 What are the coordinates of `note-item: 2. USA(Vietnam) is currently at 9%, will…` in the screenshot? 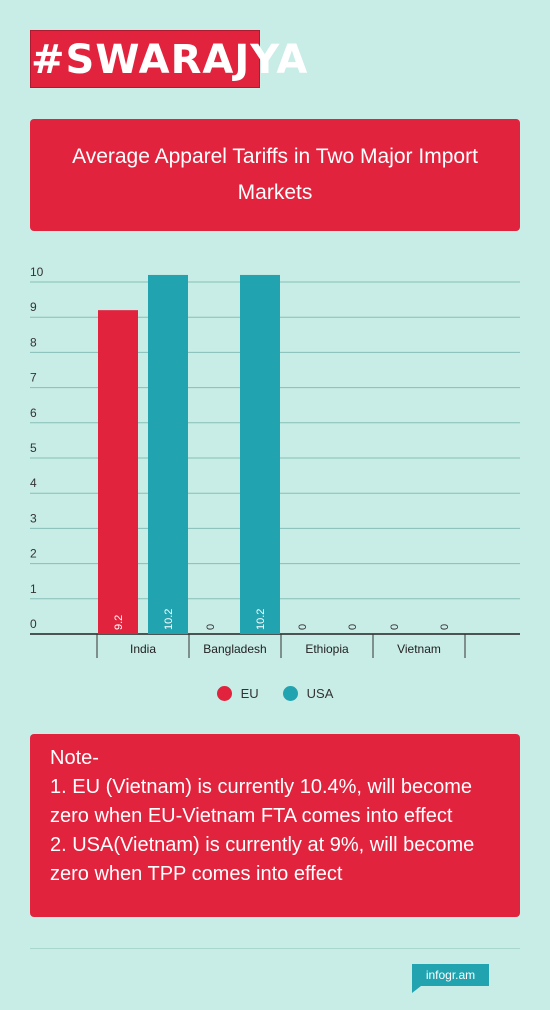 It's located at (262, 859).